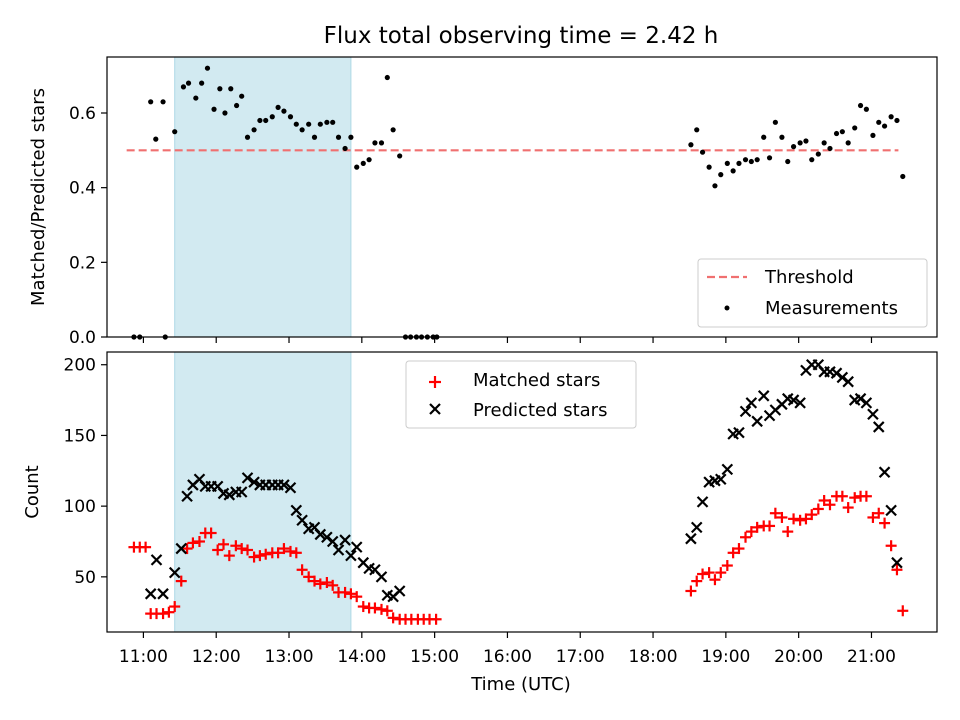 The width and height of the screenshot is (960, 720). What do you see at coordinates (80, 507) in the screenshot?
I see `bottom-ytick-label: 100` at bounding box center [80, 507].